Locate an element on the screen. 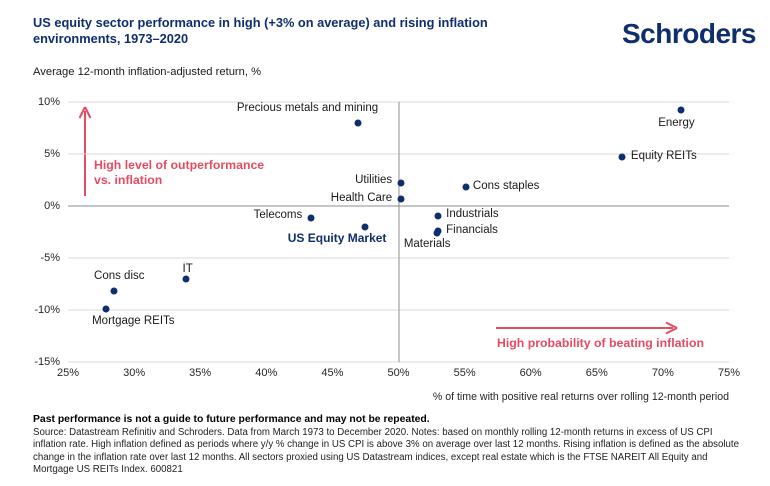  x-tick-label: 40% is located at coordinates (266, 373).